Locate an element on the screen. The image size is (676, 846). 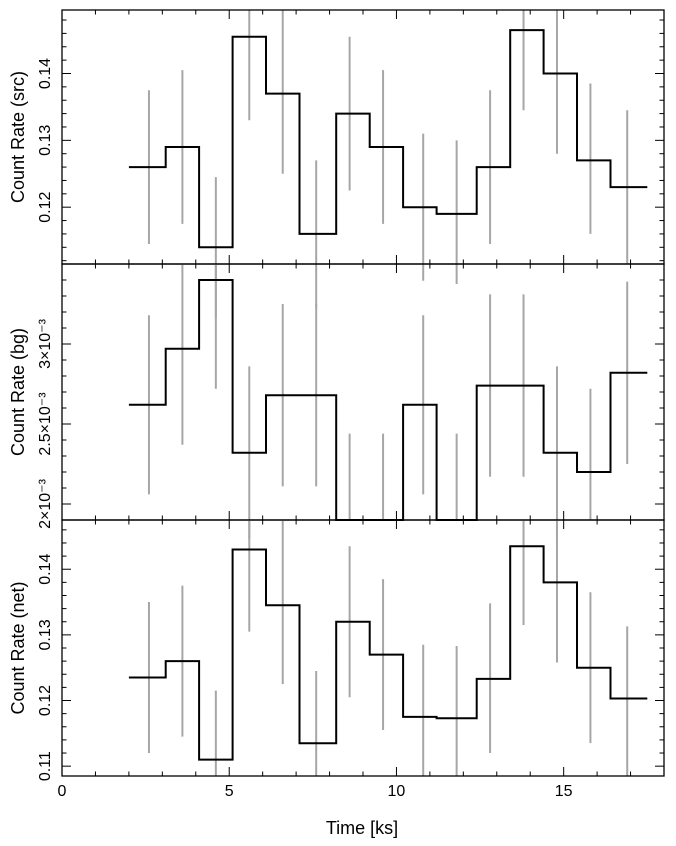
y-tick-label: 2×10⁻³ is located at coordinates (45, 503).